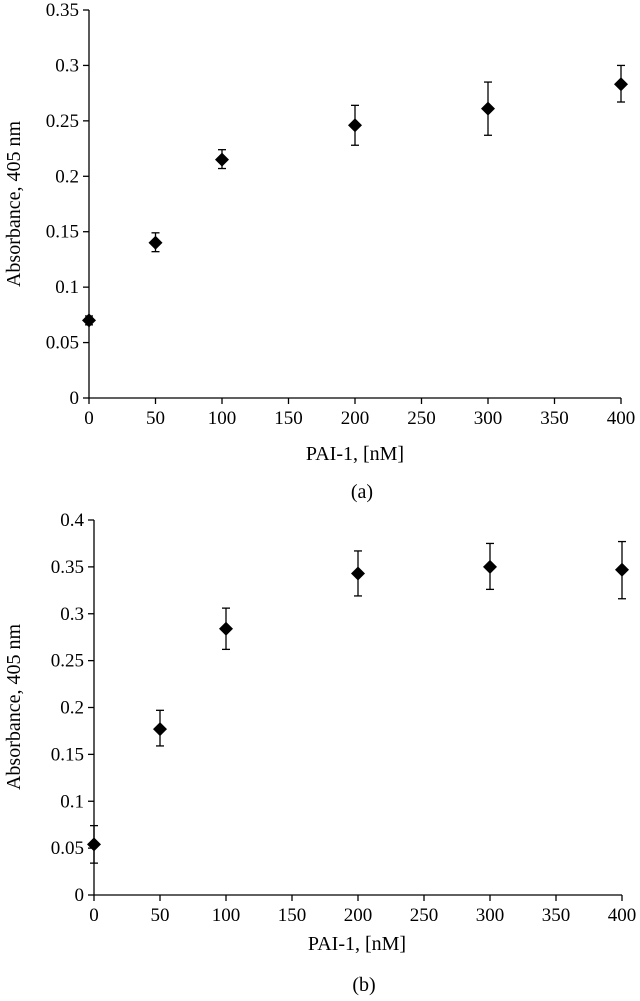  Describe the element at coordinates (222, 418) in the screenshot. I see `chart-a-x-tick-label: 100` at that location.